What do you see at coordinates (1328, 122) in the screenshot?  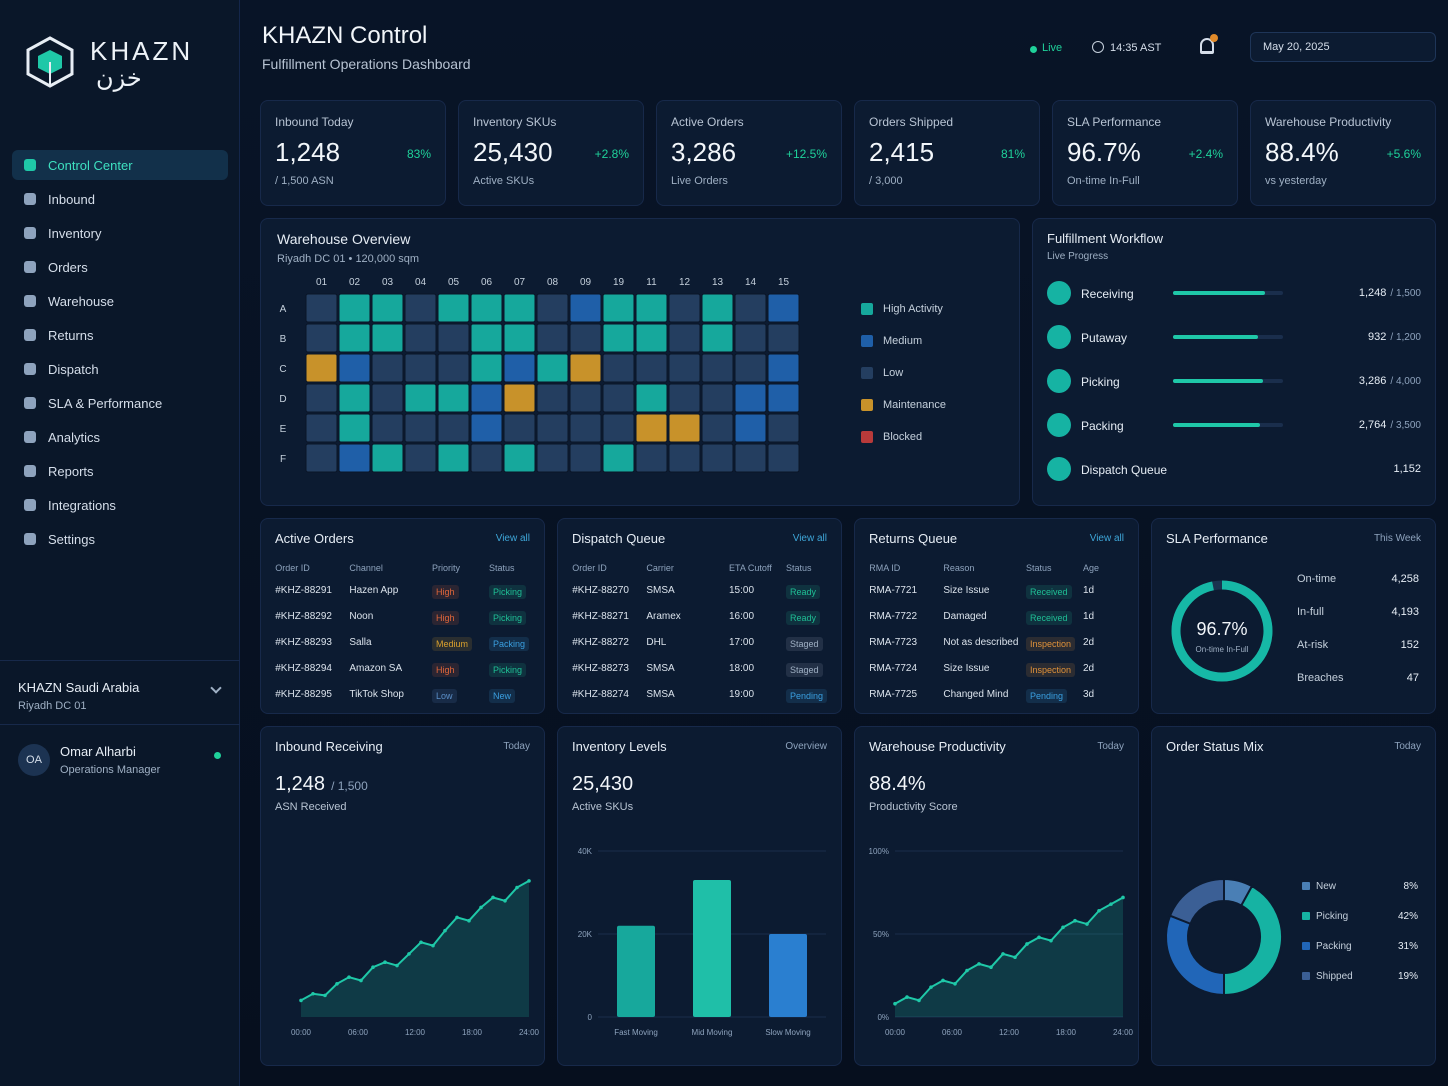 I see `kpi-label: Warehouse Productivity` at bounding box center [1328, 122].